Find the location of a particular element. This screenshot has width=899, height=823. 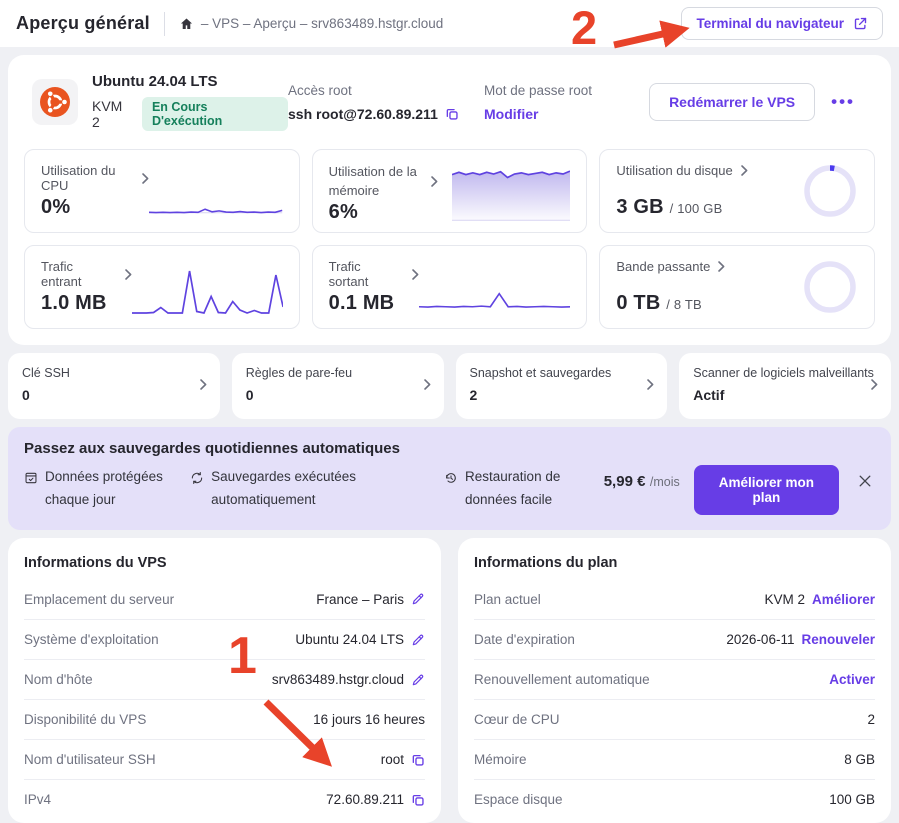

ubuntu-logo-icon is located at coordinates (55, 102).